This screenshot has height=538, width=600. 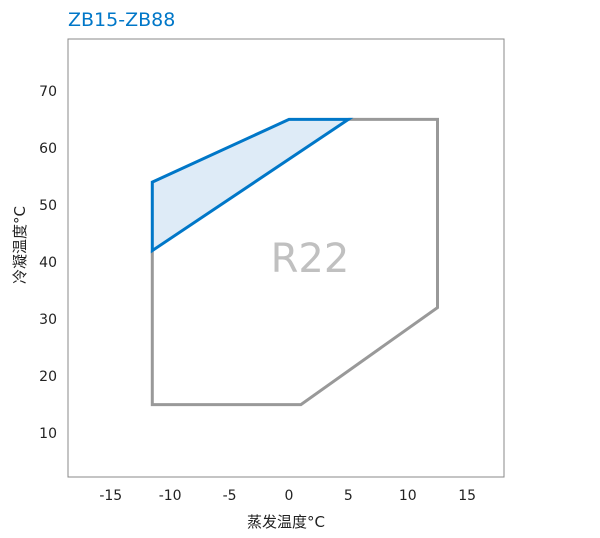 I want to click on x-tick-label: -5, so click(x=230, y=496).